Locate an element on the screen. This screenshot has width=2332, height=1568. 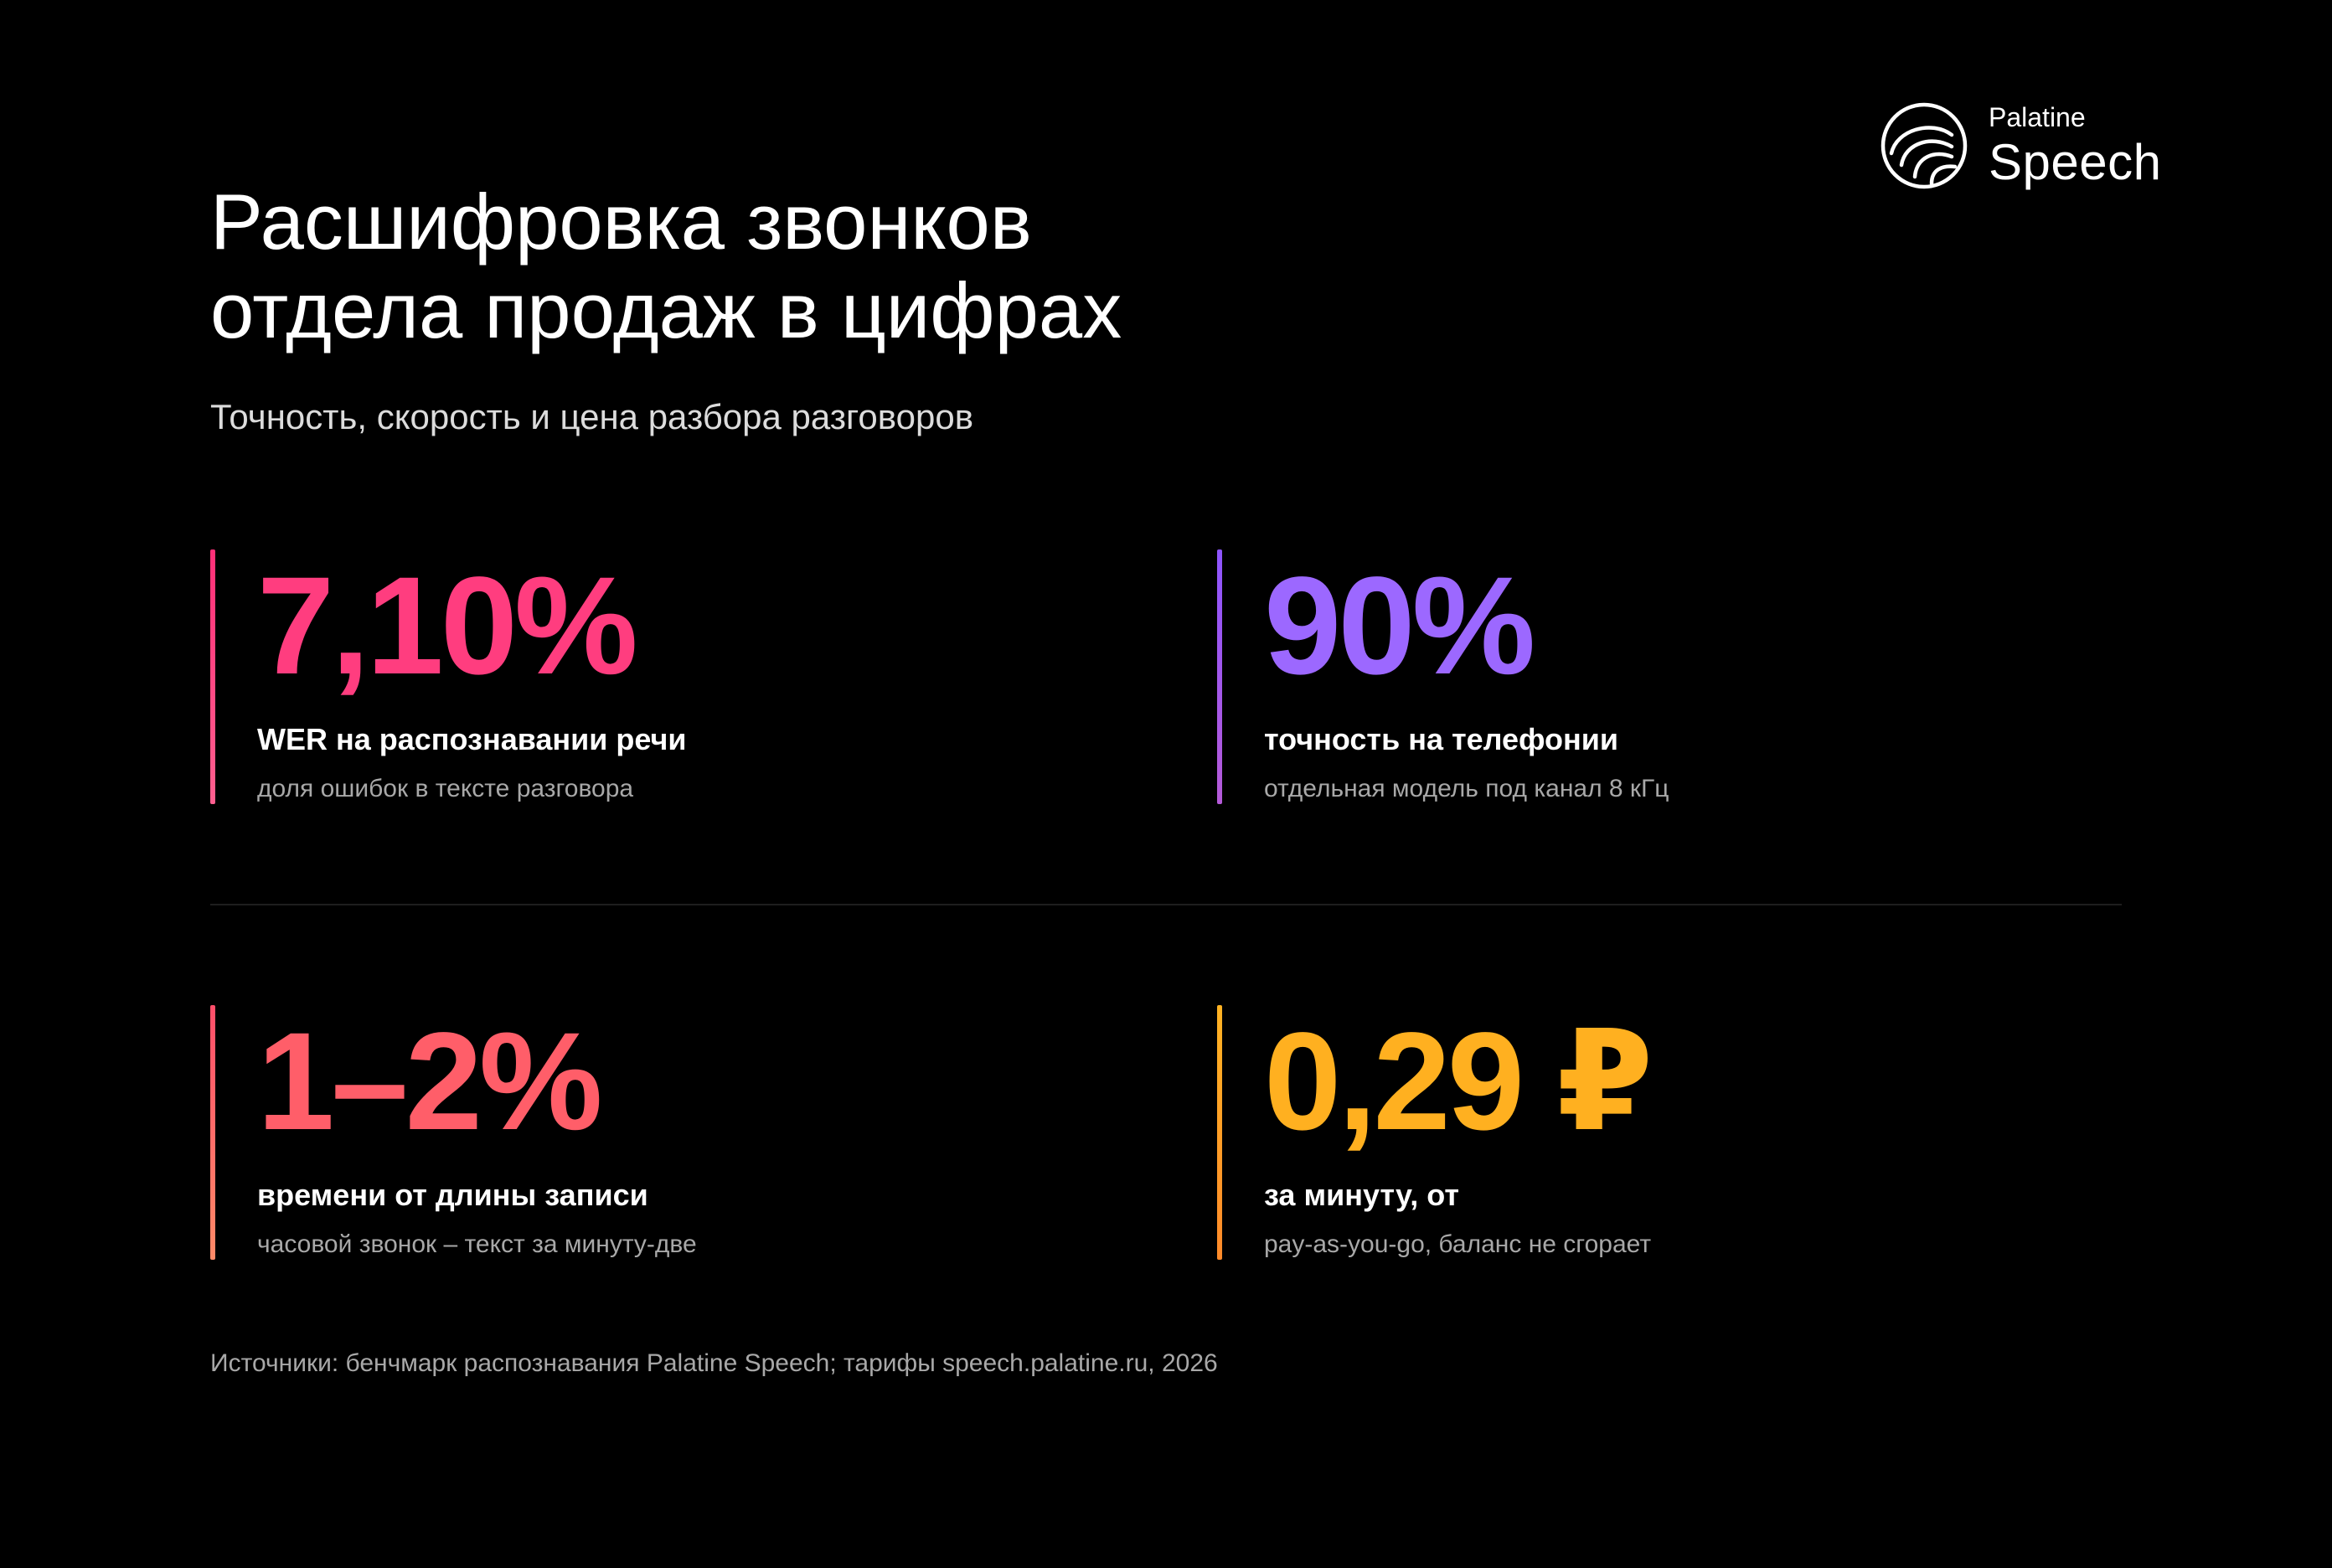
brand-logo: Palatine Speech is located at coordinates (2039, 146).